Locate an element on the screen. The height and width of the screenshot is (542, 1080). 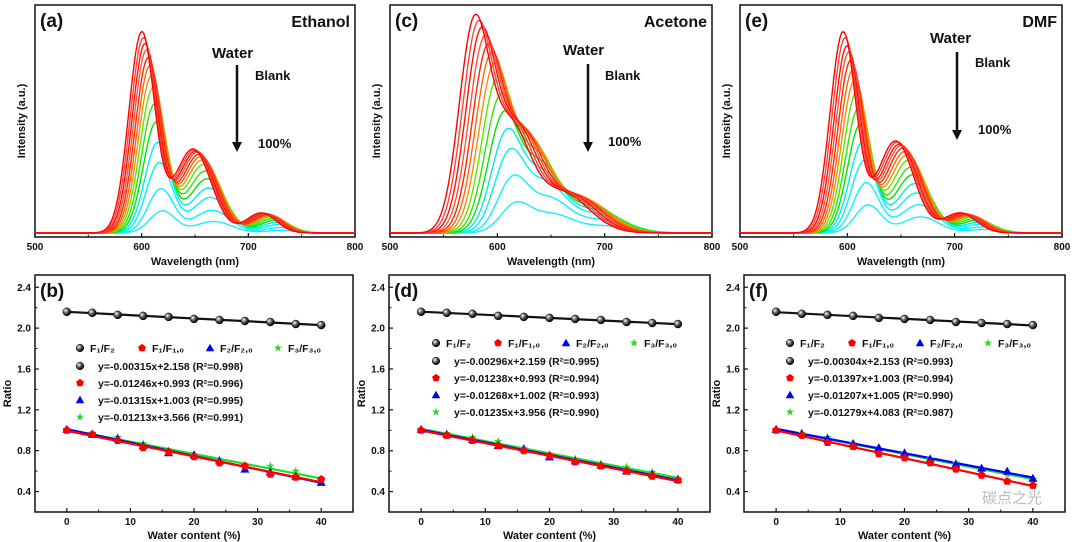
x-tick-label: 700 is located at coordinates (248, 247).